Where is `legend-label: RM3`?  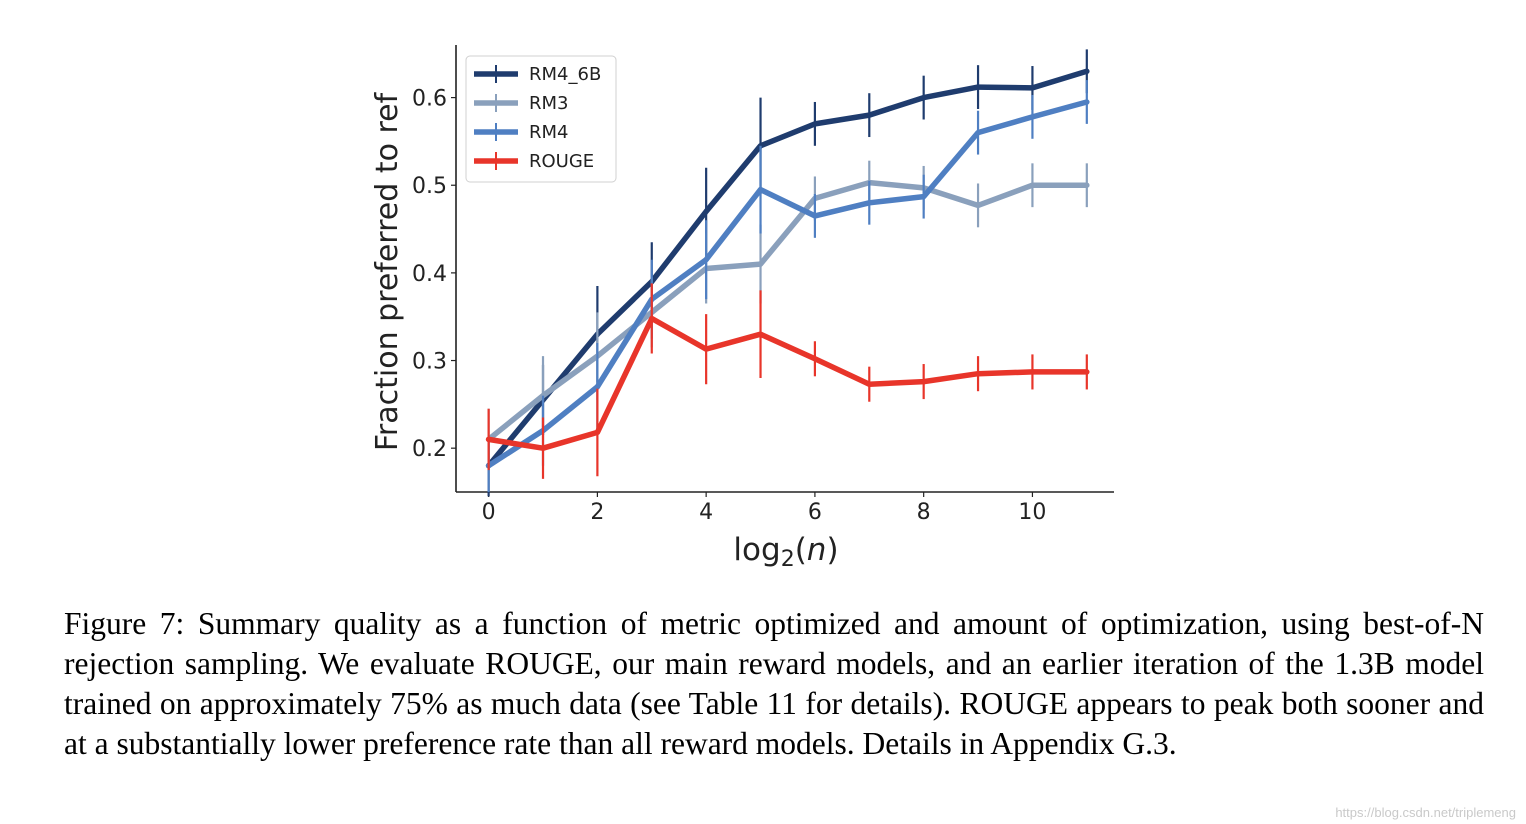 legend-label: RM3 is located at coordinates (549, 103).